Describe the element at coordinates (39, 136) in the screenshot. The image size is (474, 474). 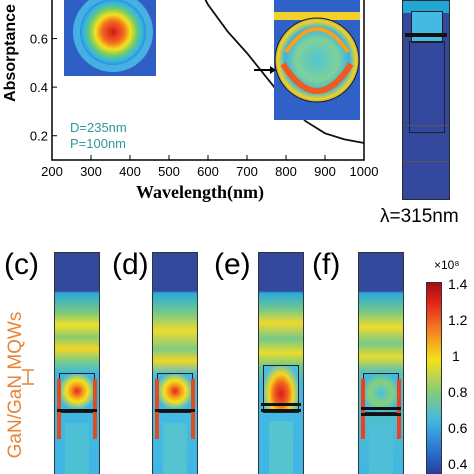
I see `y-tick-label: 0.2` at that location.